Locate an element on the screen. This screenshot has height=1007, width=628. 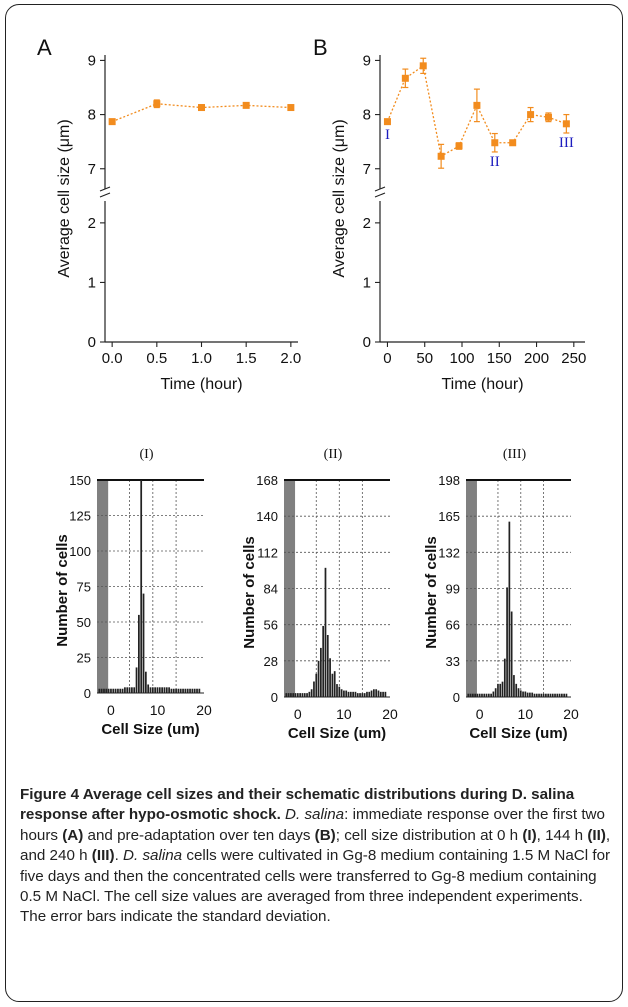
y-tick-label: 2 is located at coordinates (367, 223).